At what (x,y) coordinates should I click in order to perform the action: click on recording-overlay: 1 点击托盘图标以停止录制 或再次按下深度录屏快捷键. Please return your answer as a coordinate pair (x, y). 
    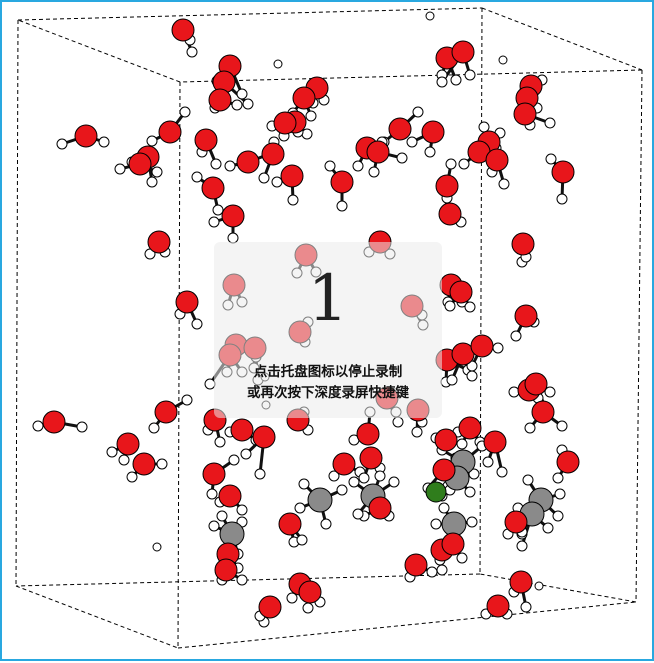
    Looking at the image, I should click on (328, 330).